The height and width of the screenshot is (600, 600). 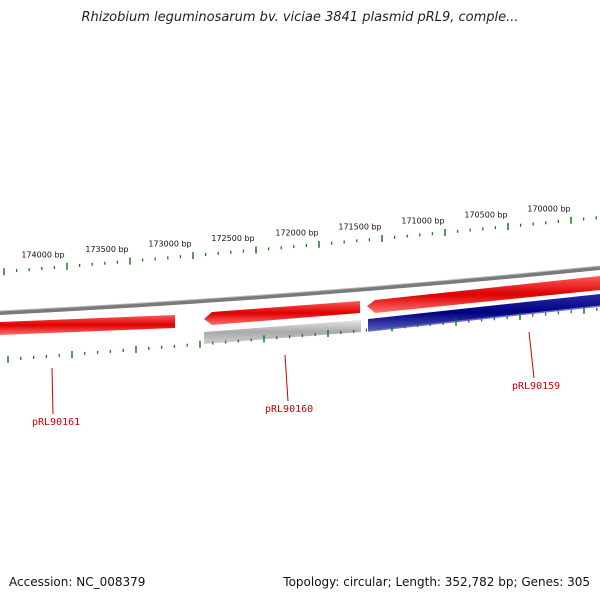 I want to click on scale-tick-label: 171000 bp, so click(x=422, y=221).